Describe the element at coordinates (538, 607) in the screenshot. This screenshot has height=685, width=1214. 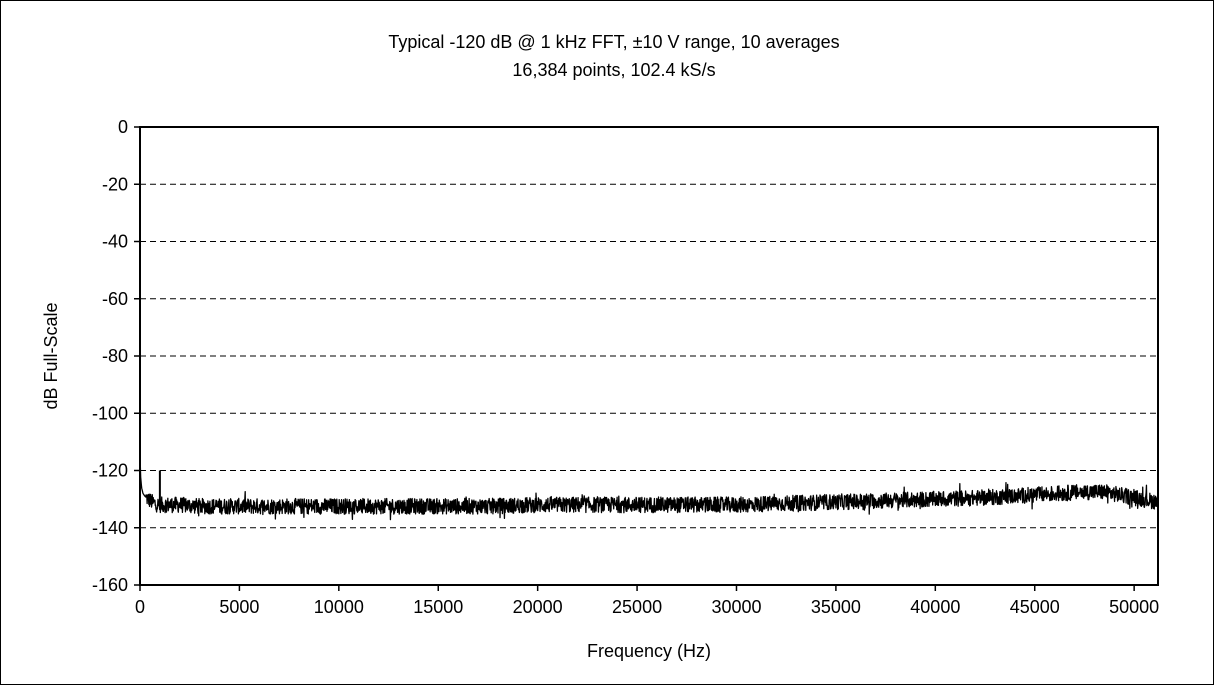
I see `x-tick-label: 20000` at that location.